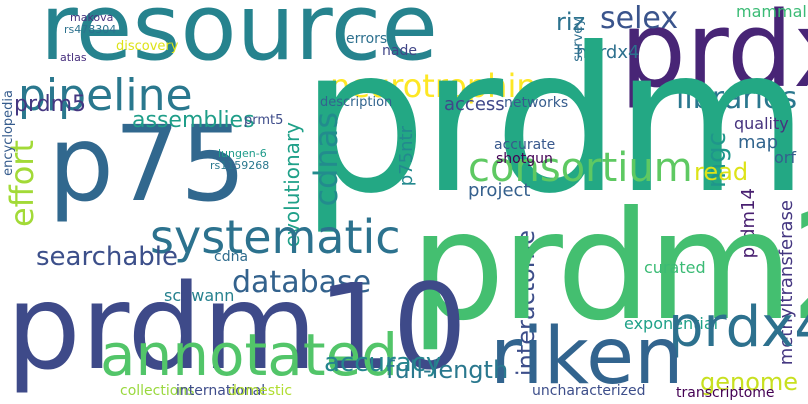 The height and width of the screenshot is (404, 808). Describe the element at coordinates (721, 172) in the screenshot. I see `word-read: read` at that location.